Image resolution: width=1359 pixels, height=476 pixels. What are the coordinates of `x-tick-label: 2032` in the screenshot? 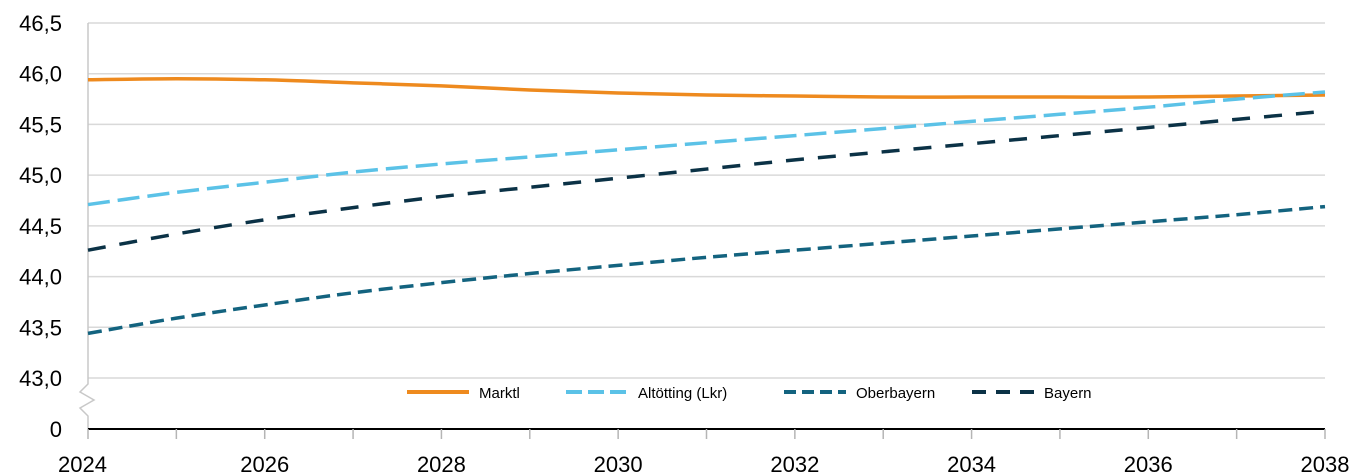 It's located at (794, 464).